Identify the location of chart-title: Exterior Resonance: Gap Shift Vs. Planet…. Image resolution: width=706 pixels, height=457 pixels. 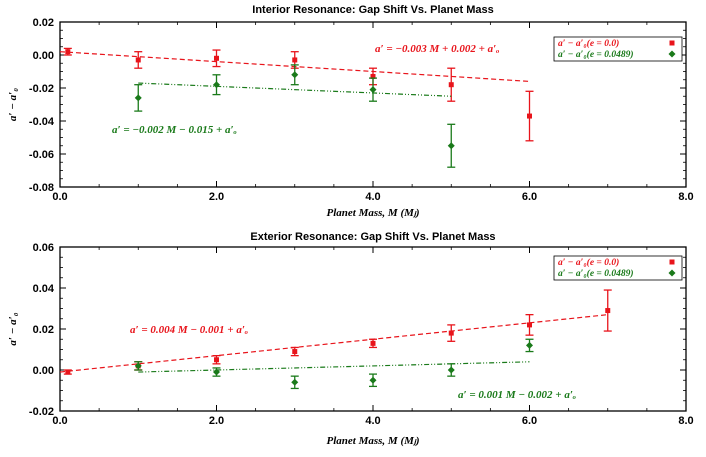
(372, 237).